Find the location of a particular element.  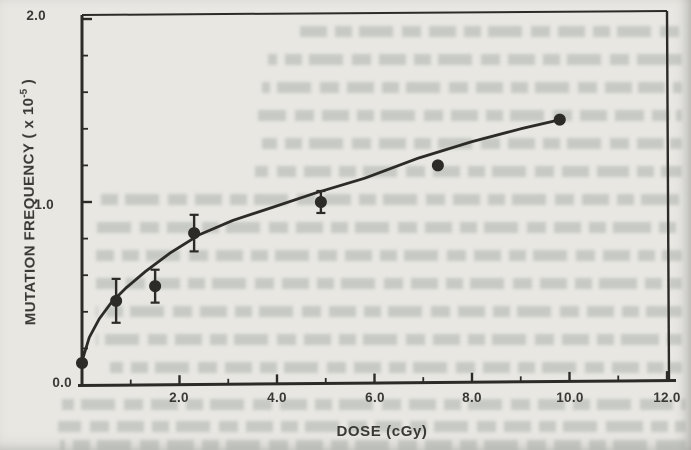

x-tick-label-12: 12.0 is located at coordinates (667, 397).